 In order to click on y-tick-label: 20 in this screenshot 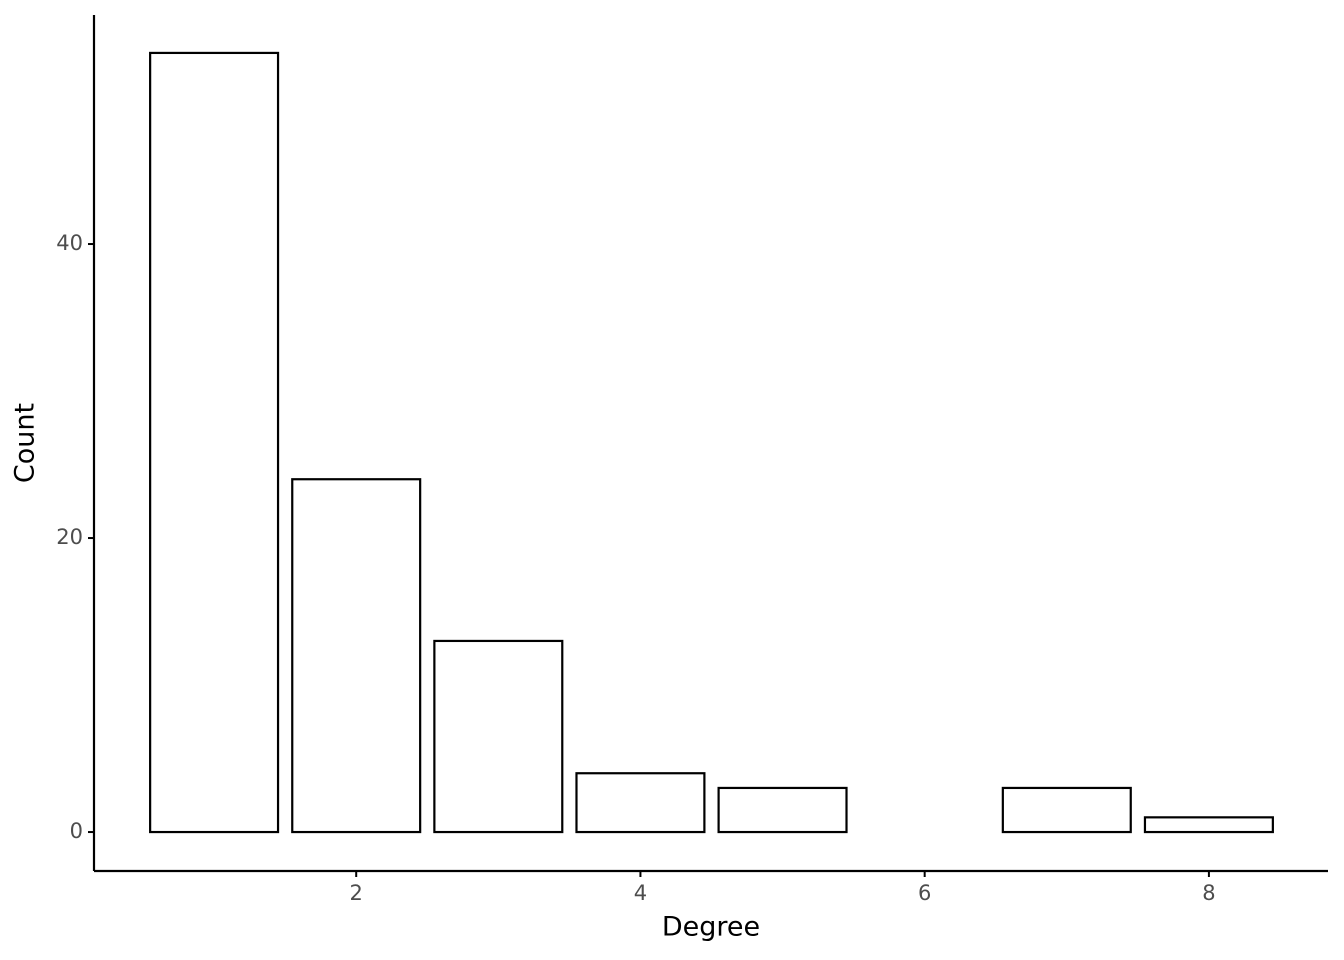, I will do `click(69, 537)`.